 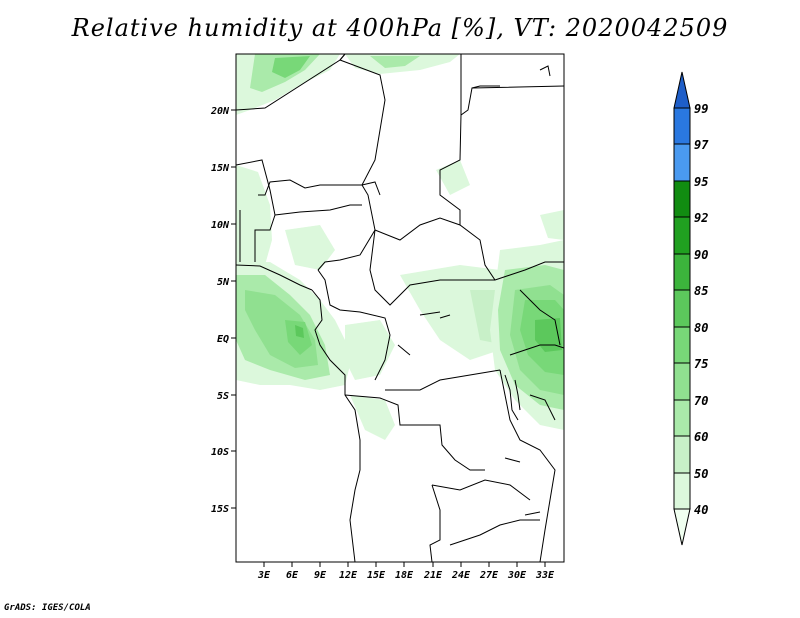 What do you see at coordinates (264, 575) in the screenshot?
I see `lon-label: 3E` at bounding box center [264, 575].